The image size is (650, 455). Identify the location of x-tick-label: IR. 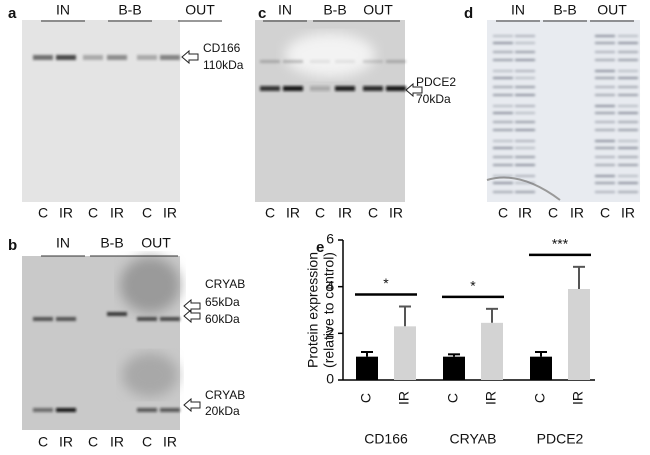
(578, 398).